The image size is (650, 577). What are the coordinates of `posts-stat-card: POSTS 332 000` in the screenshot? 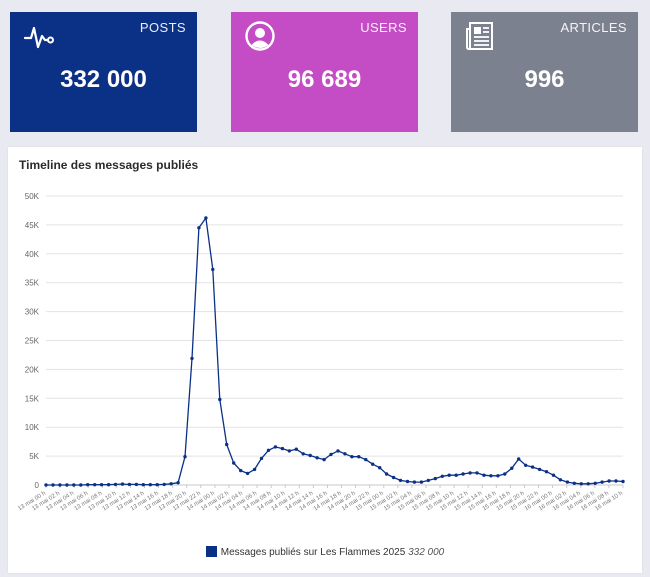 It's located at (103, 72).